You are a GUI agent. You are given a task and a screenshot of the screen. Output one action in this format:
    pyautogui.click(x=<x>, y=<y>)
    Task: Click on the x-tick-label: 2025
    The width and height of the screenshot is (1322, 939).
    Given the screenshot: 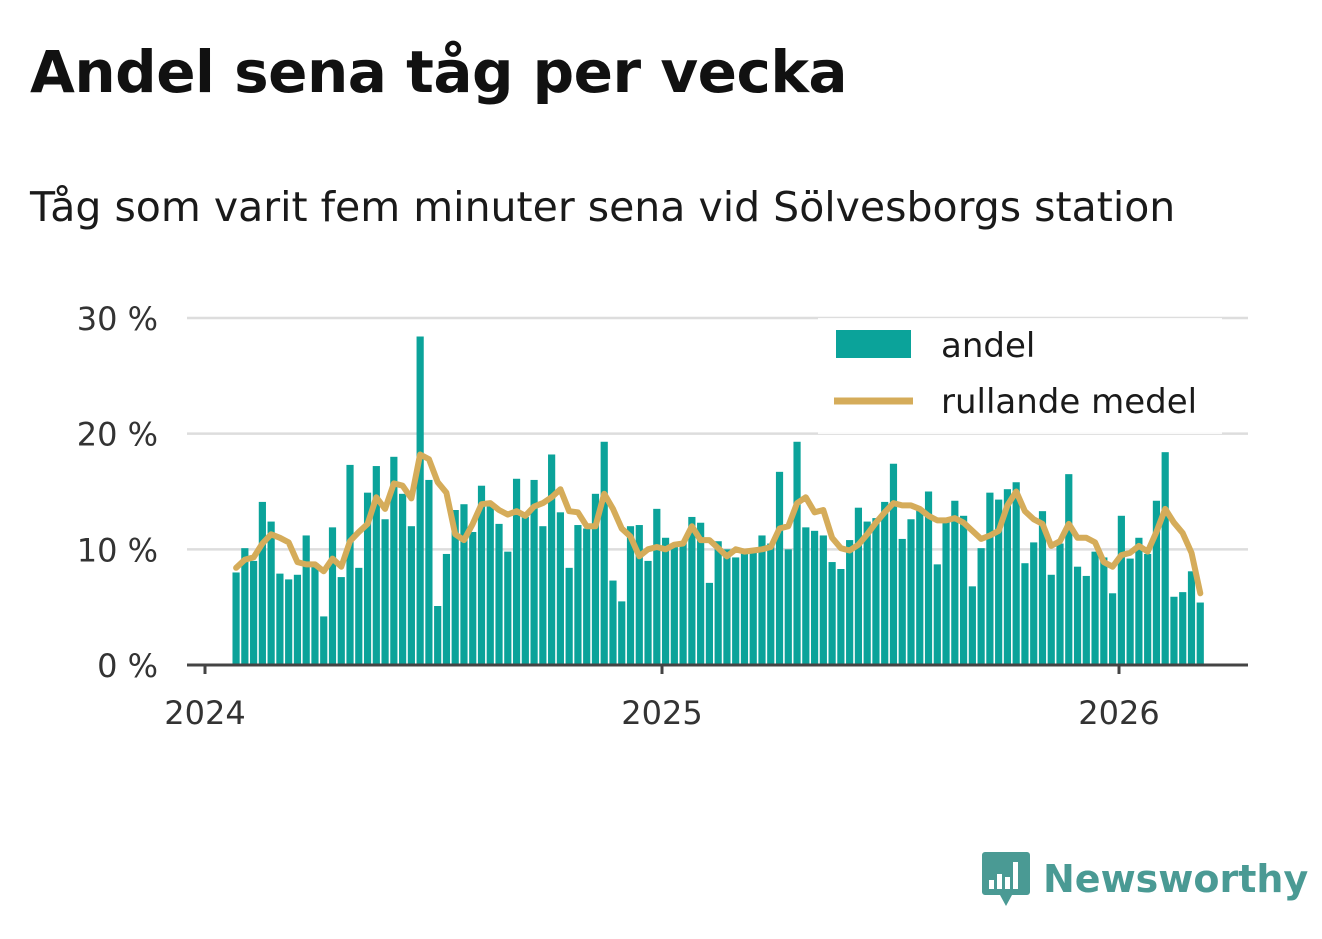 What is the action you would take?
    pyautogui.click(x=661, y=713)
    